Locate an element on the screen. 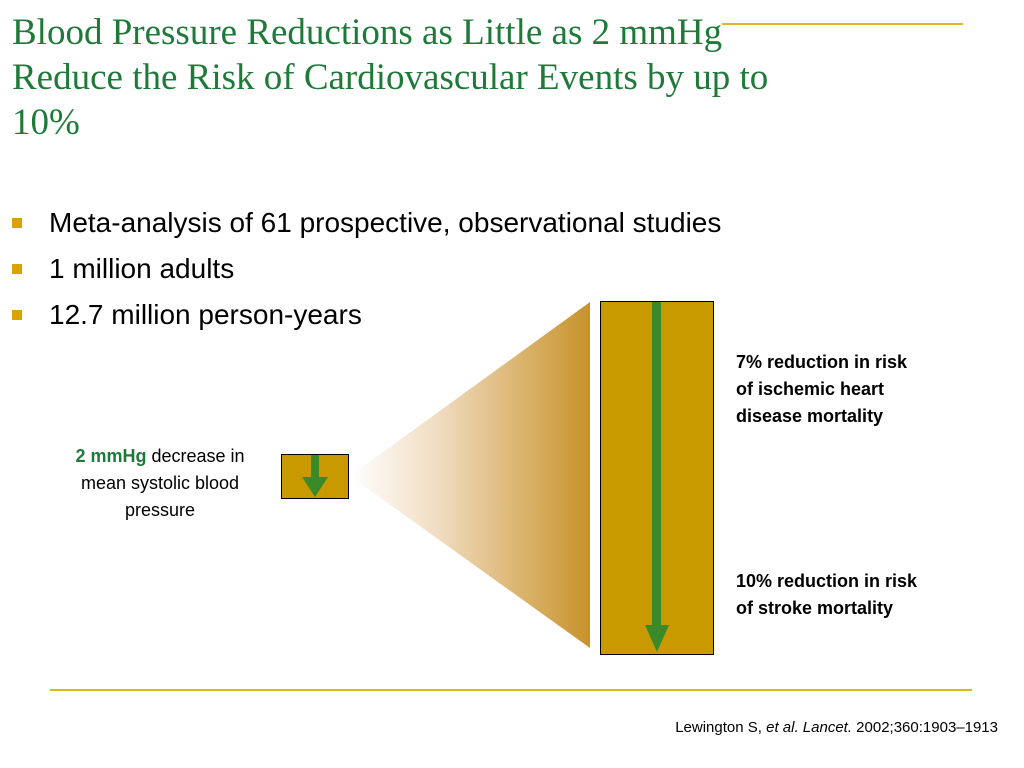  stroke-effect-line: of stroke mortality is located at coordinates (815, 608).